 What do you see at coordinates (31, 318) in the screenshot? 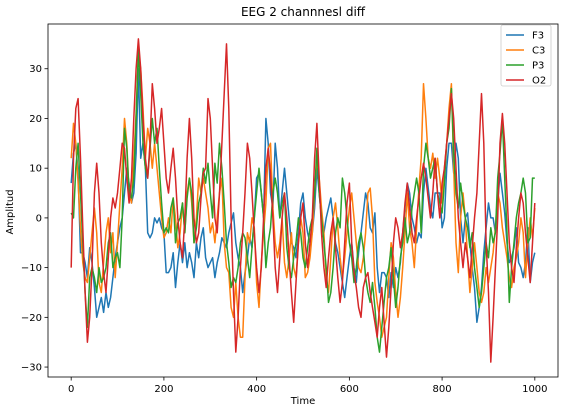
I see `y-tick-label: −20` at bounding box center [31, 318].